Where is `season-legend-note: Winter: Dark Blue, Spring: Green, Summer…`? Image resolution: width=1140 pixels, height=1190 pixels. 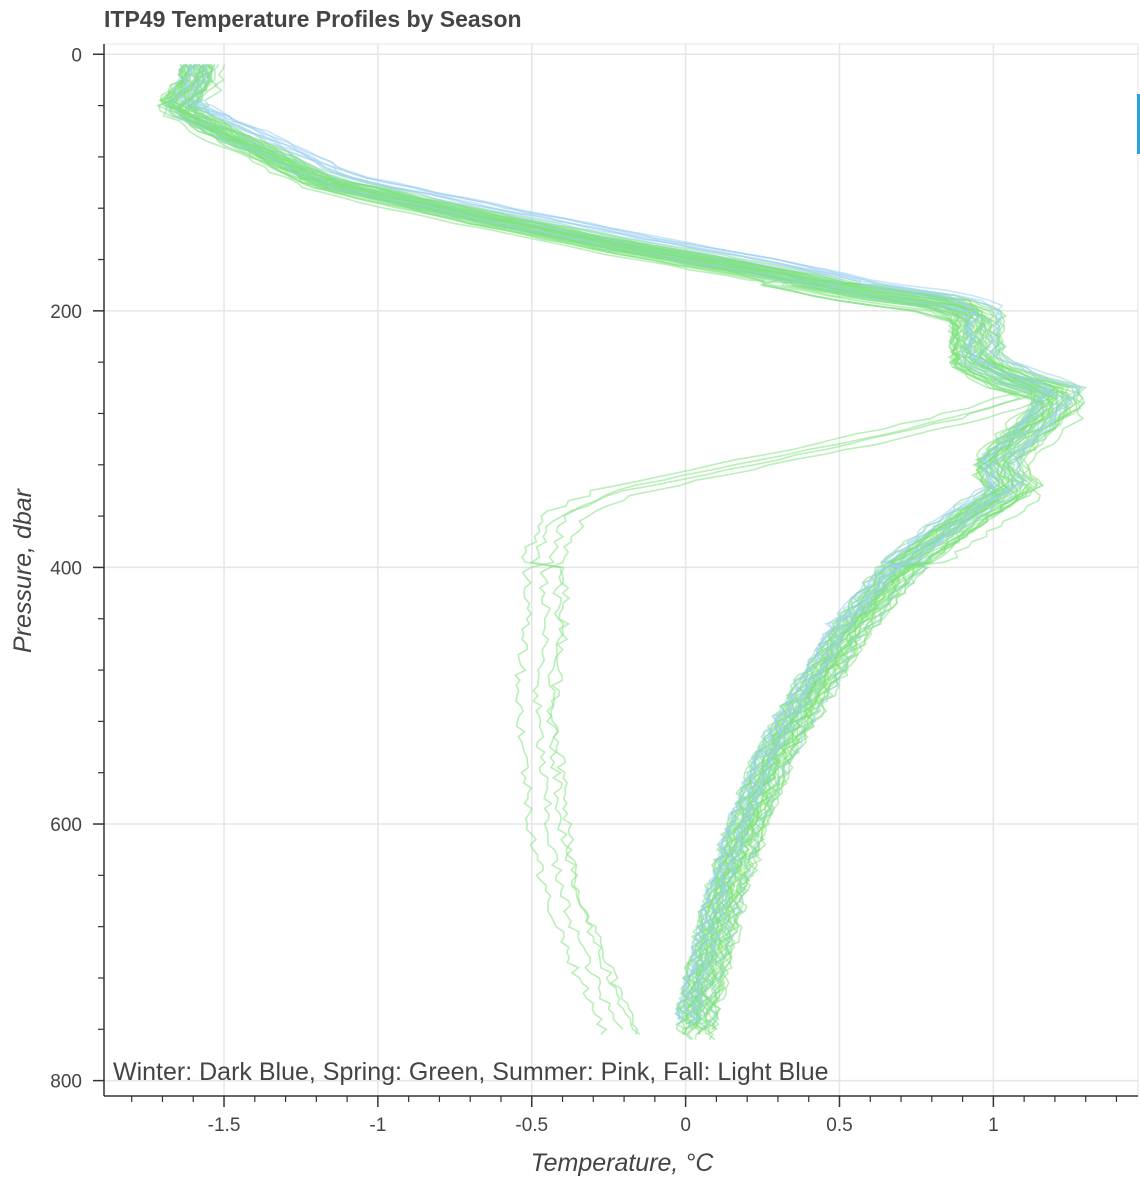 season-legend-note: Winter: Dark Blue, Spring: Green, Summer… is located at coordinates (471, 1072).